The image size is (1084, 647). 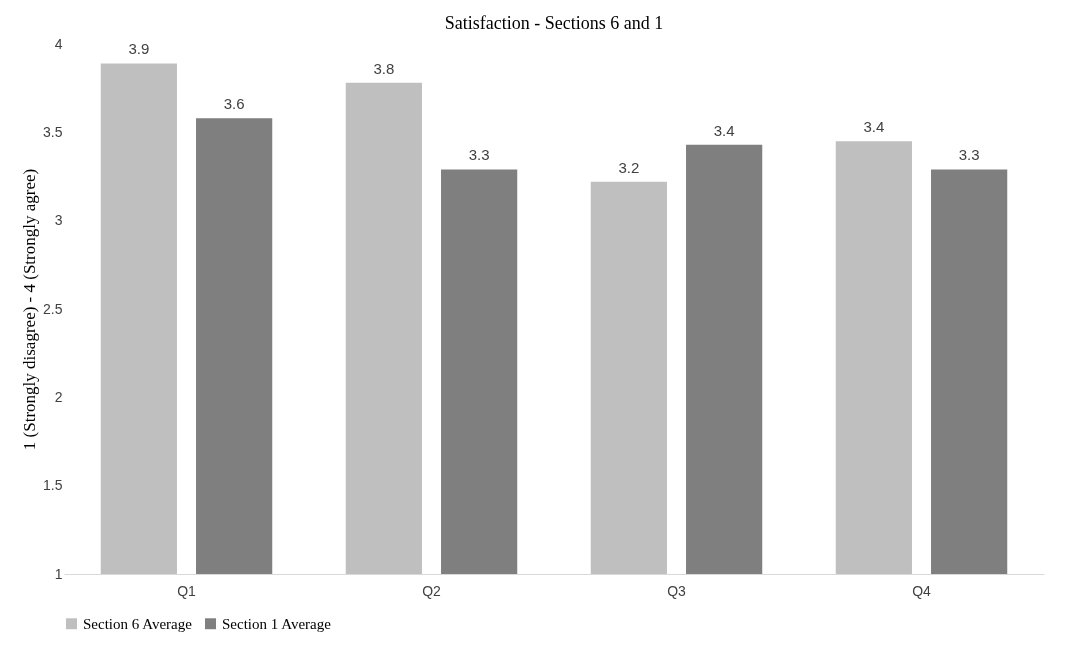 What do you see at coordinates (58, 396) in the screenshot?
I see `y-tick-label: 2` at bounding box center [58, 396].